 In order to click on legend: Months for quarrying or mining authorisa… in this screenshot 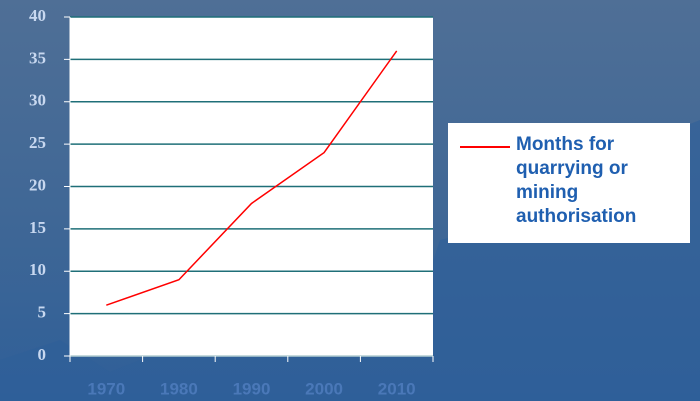, I will do `click(569, 183)`.